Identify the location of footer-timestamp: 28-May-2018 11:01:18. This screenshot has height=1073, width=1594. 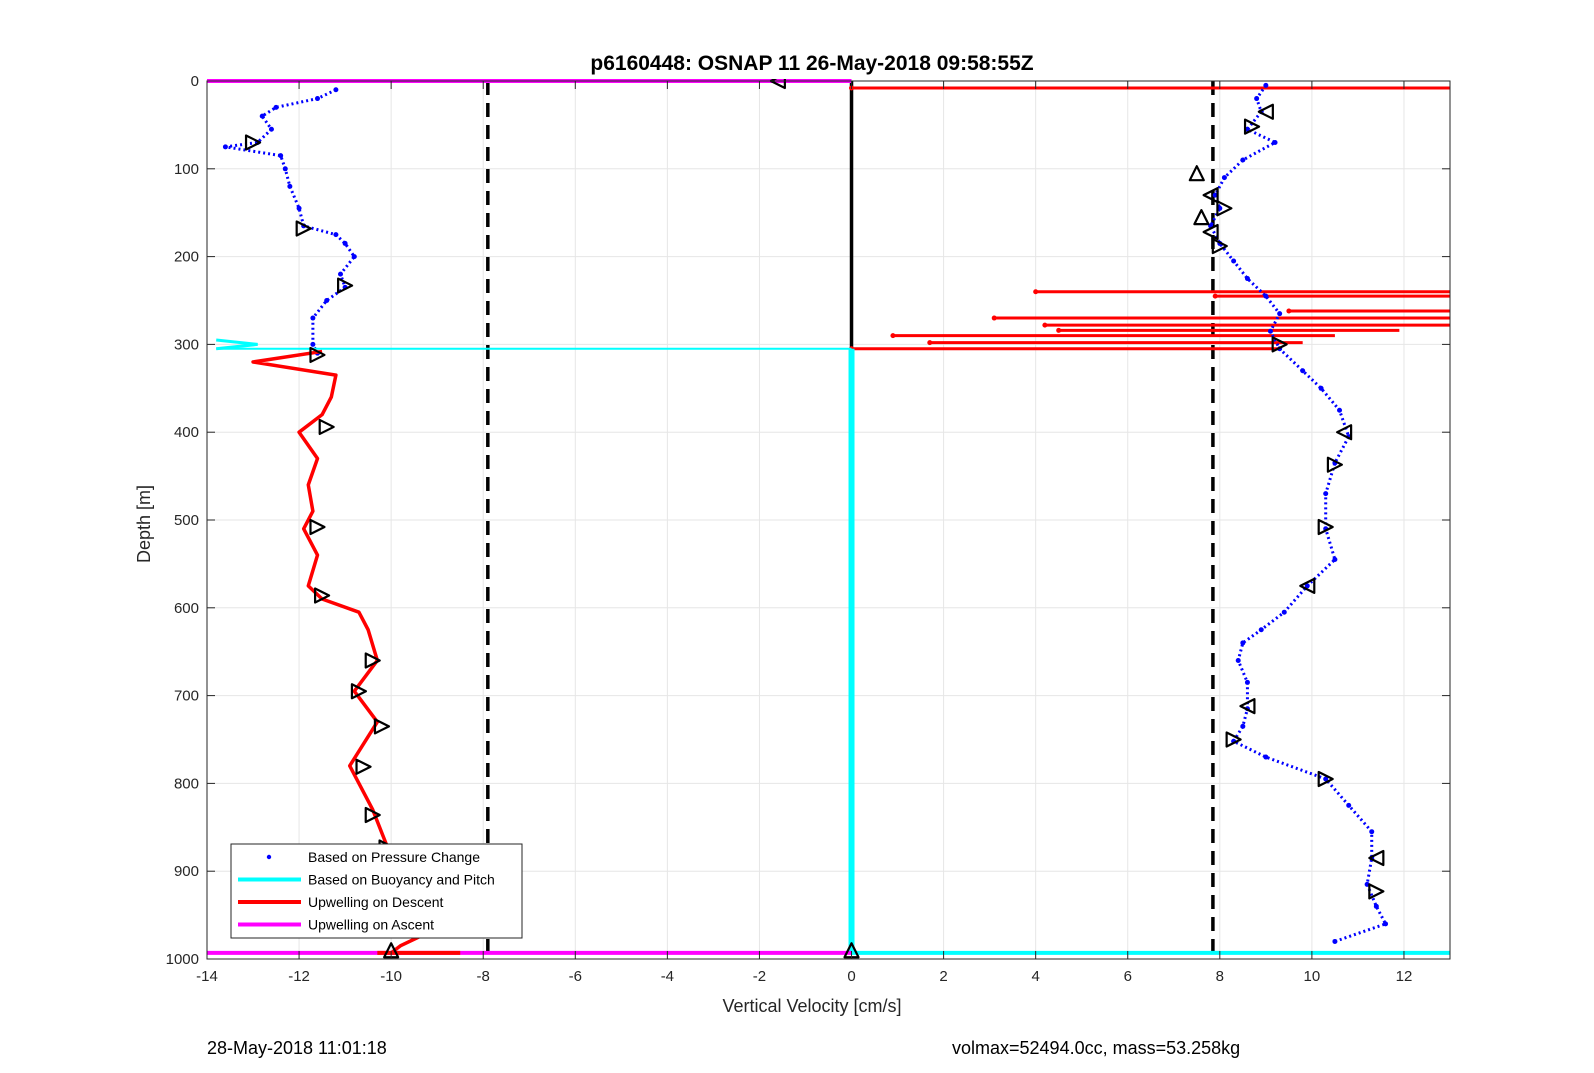
(297, 1048).